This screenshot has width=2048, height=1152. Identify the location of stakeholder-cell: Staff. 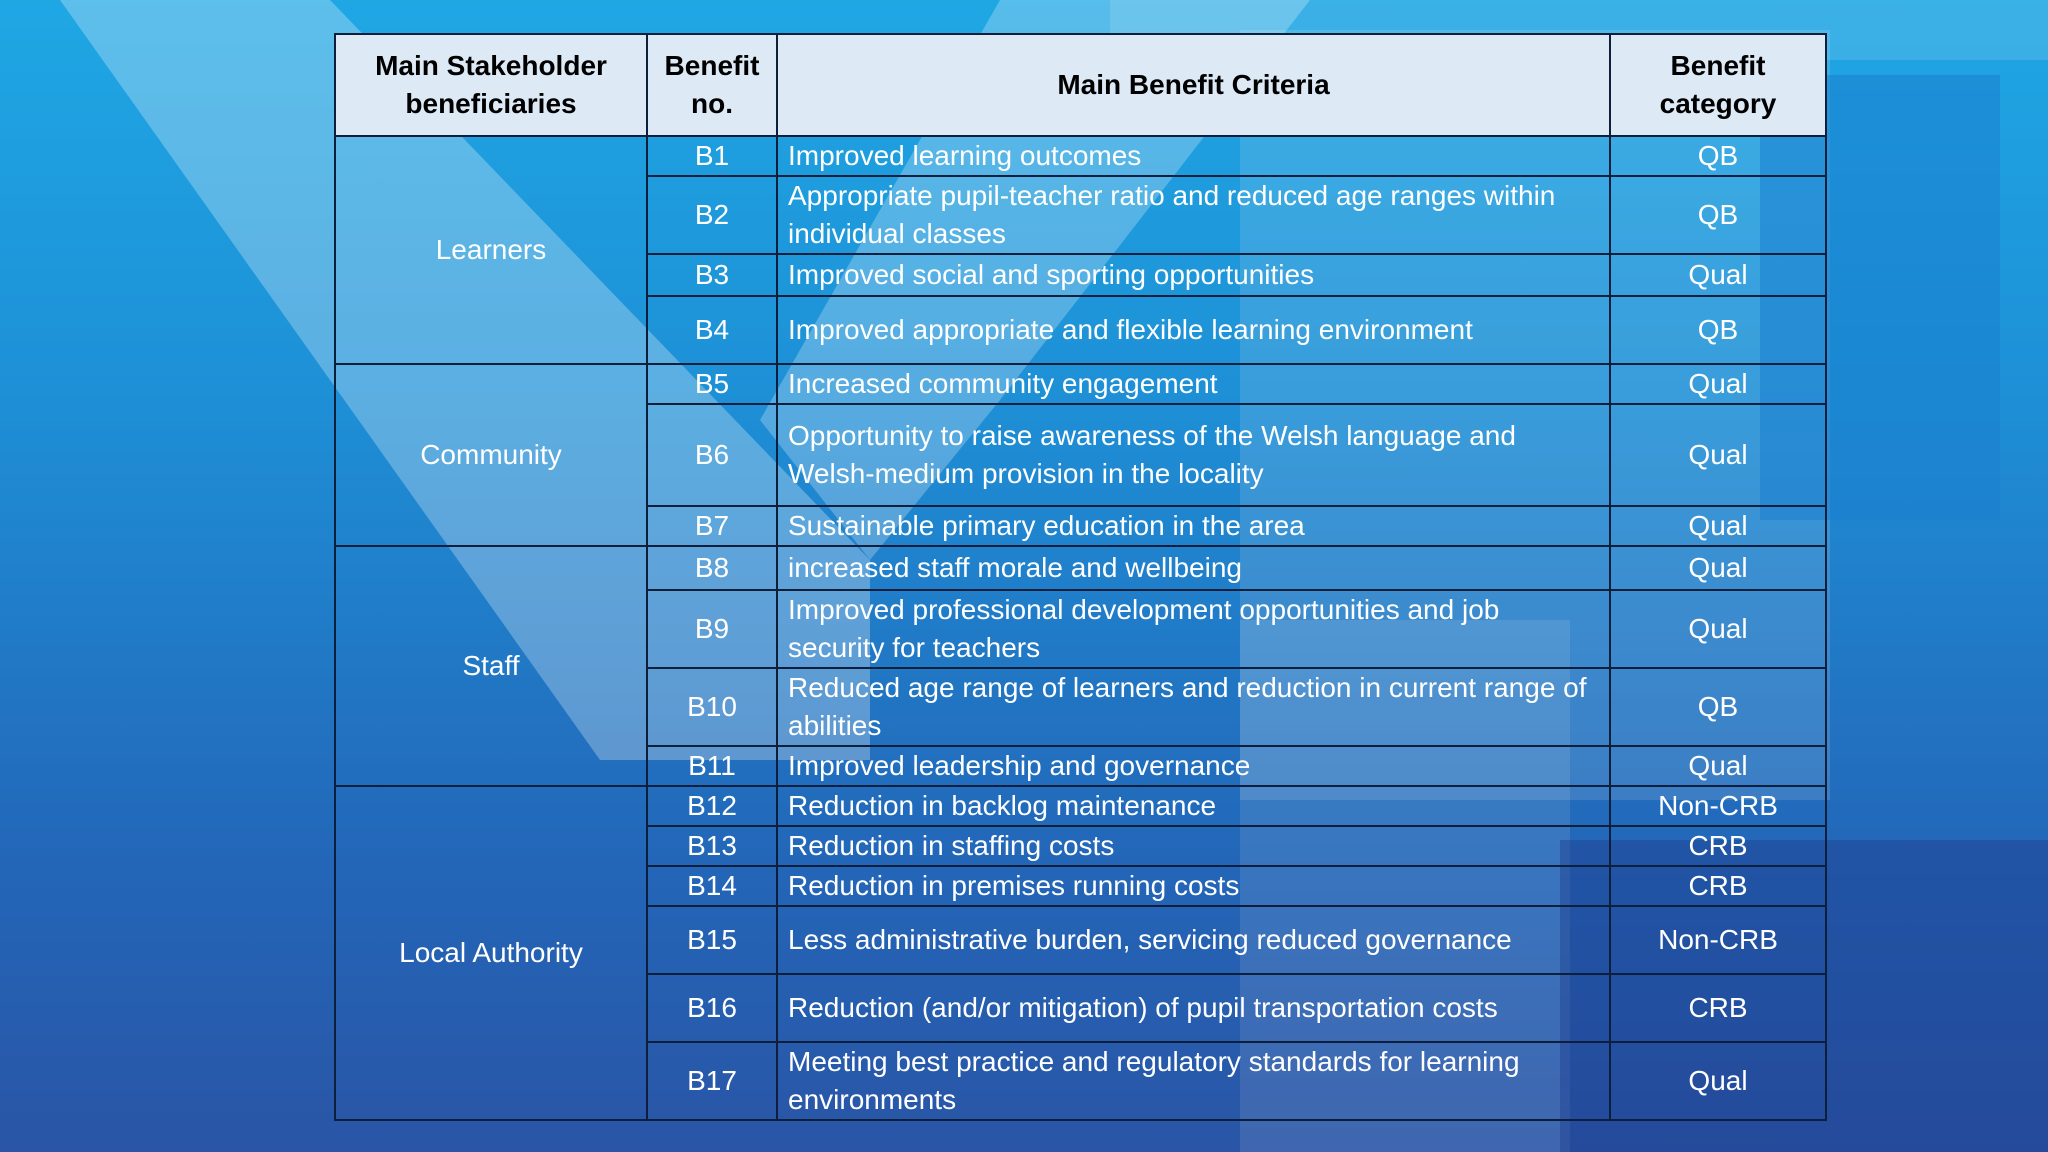
(491, 666).